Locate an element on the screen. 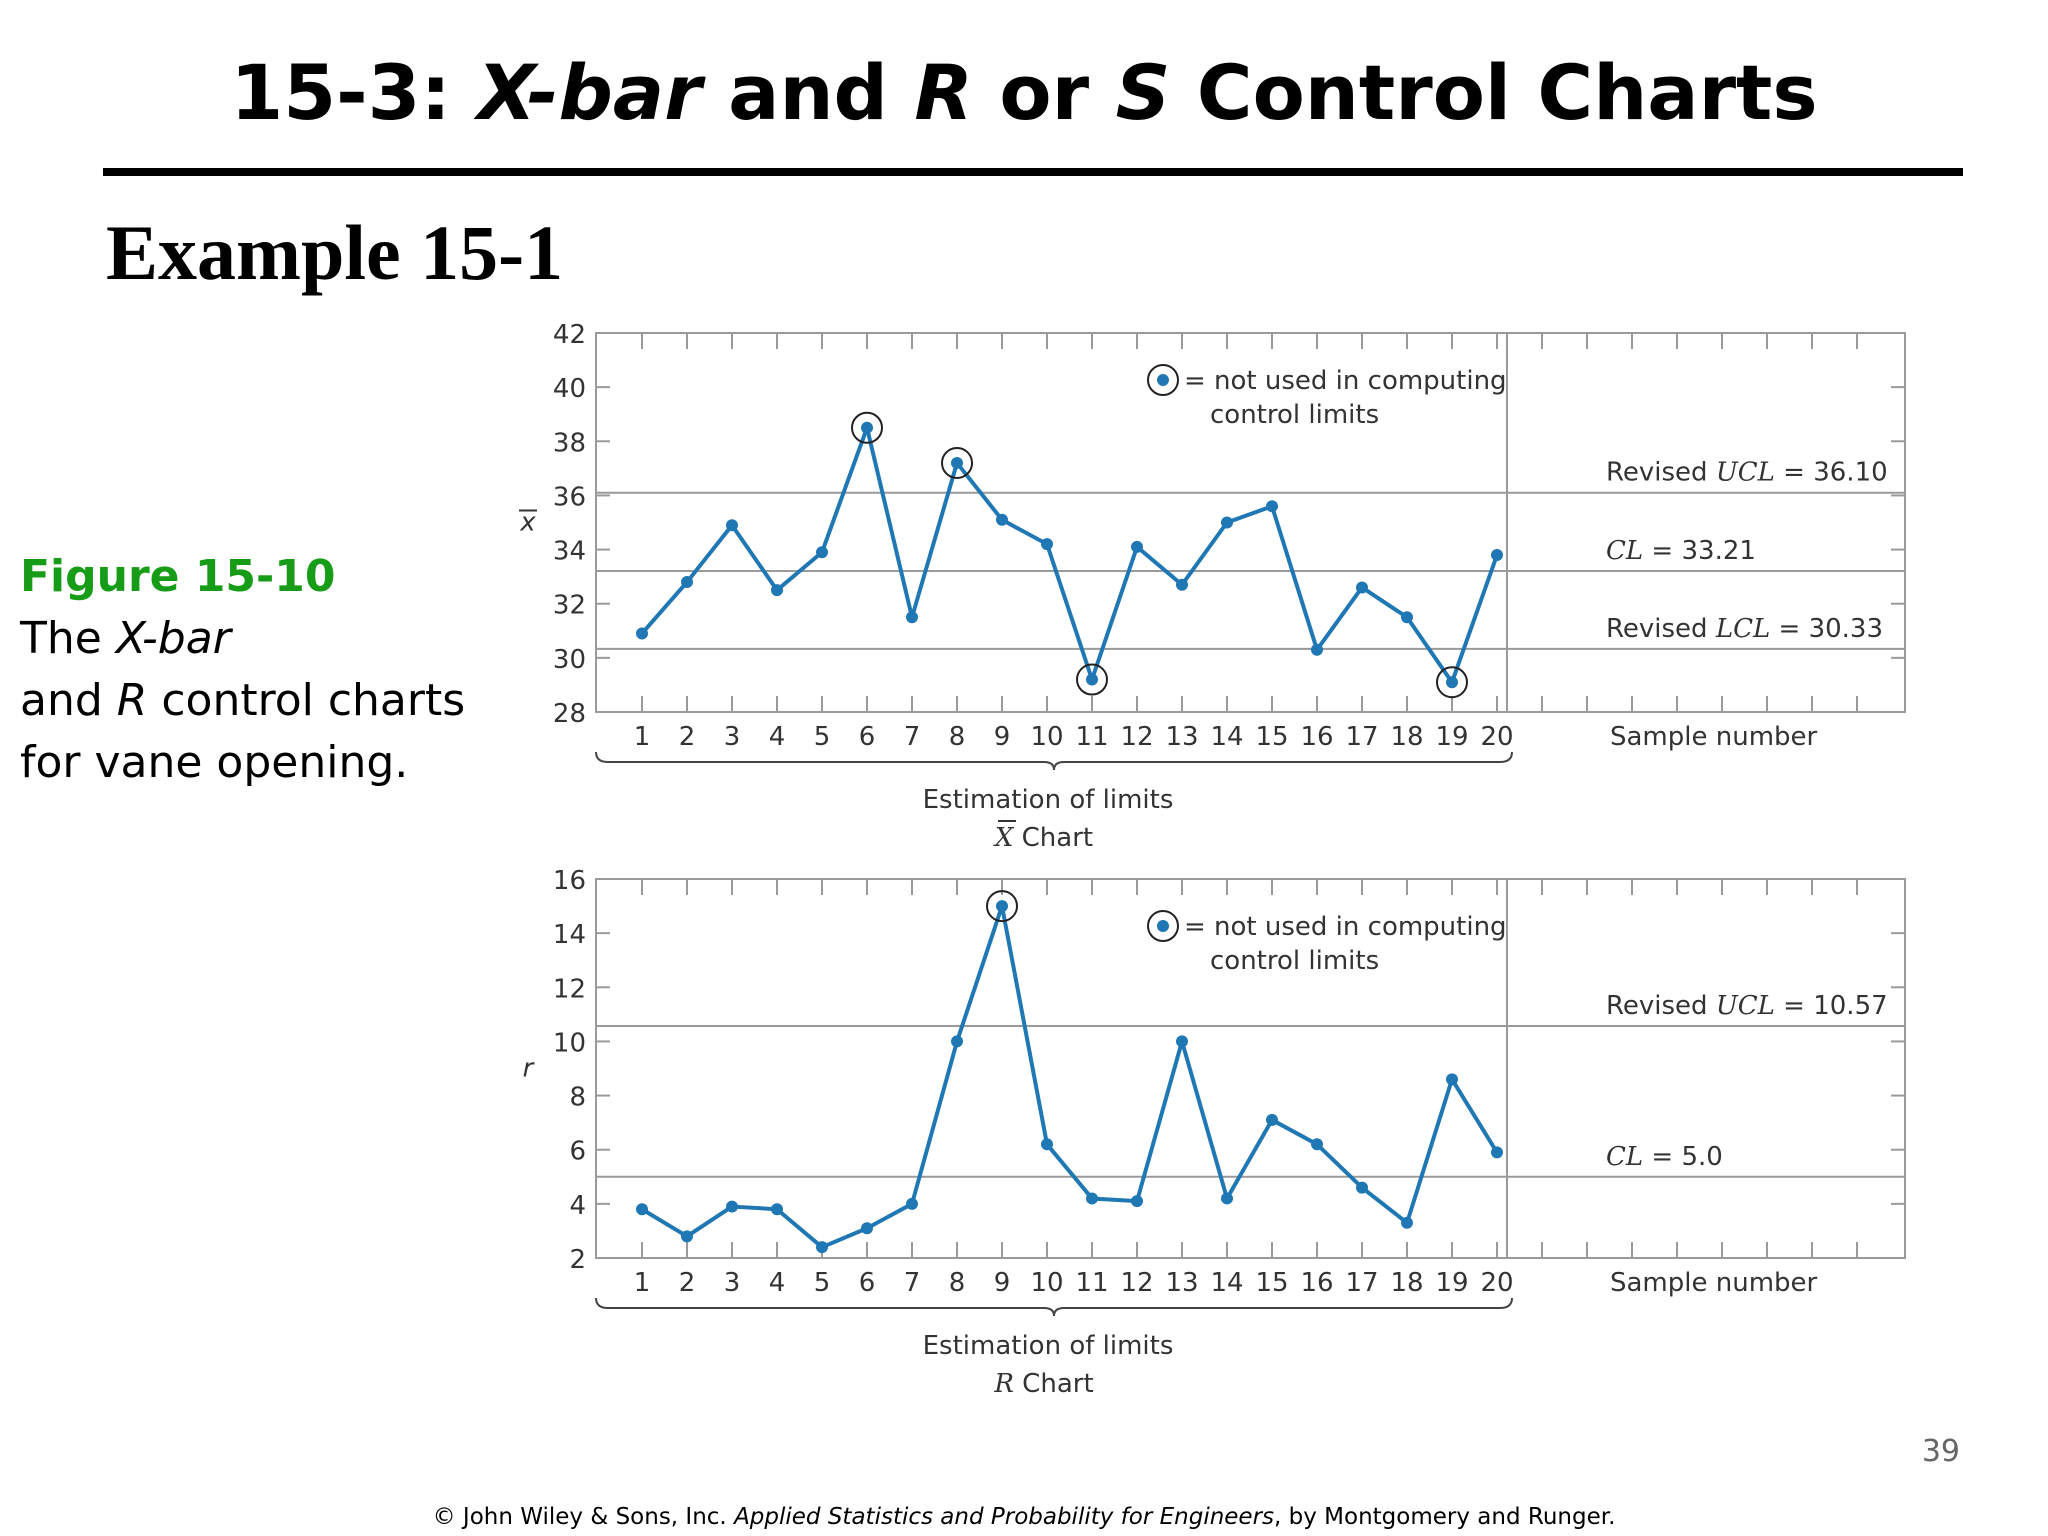  title-rule is located at coordinates (1033, 172).